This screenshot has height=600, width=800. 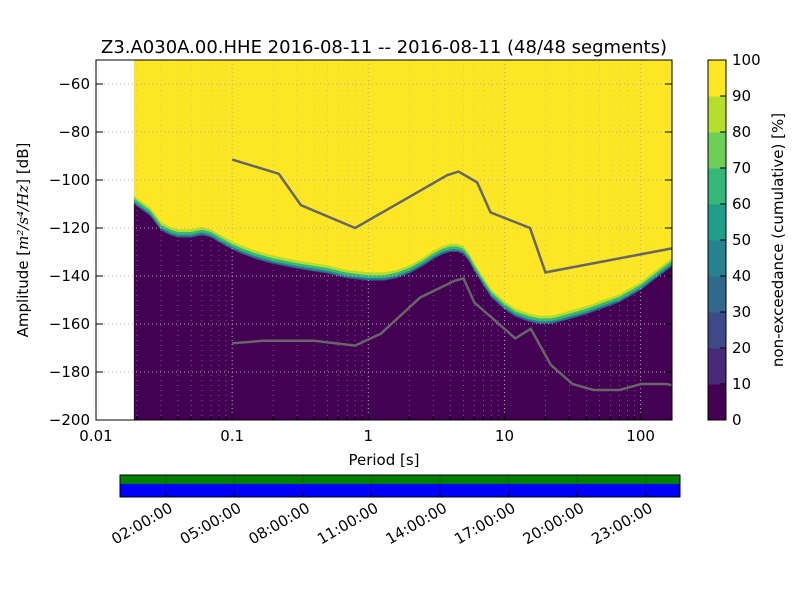 I want to click on coverage-bar-bottom, so click(x=400, y=490).